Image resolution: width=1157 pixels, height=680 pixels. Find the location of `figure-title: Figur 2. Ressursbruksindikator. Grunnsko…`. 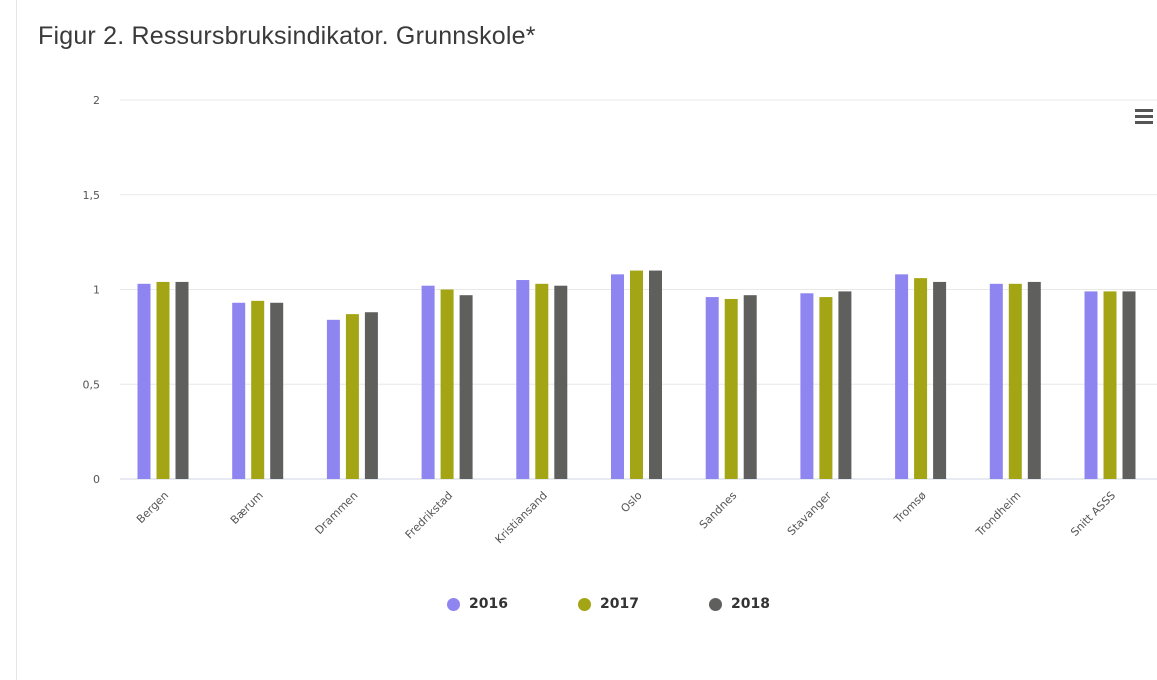

figure-title: Figur 2. Ressursbruksindikator. Grunnsko… is located at coordinates (287, 36).